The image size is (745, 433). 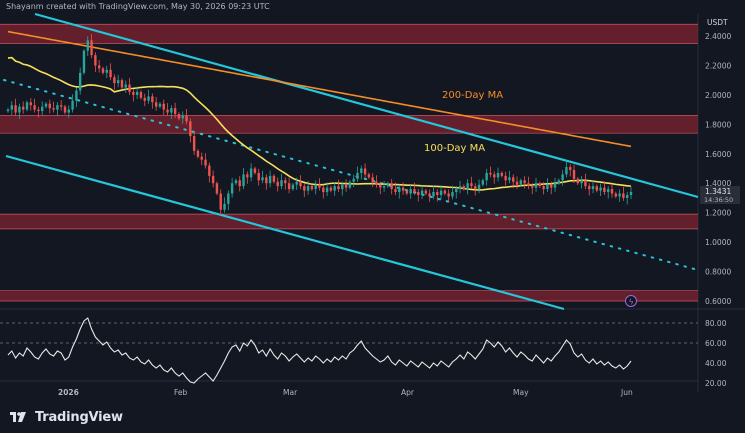 I want to click on annotations: 200-Day MA 100-Day MA, so click(x=463, y=122).